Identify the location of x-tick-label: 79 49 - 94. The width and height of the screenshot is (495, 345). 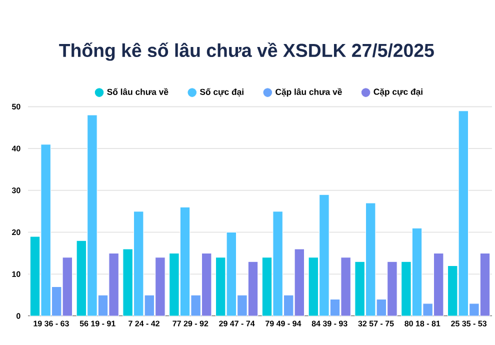
(284, 323).